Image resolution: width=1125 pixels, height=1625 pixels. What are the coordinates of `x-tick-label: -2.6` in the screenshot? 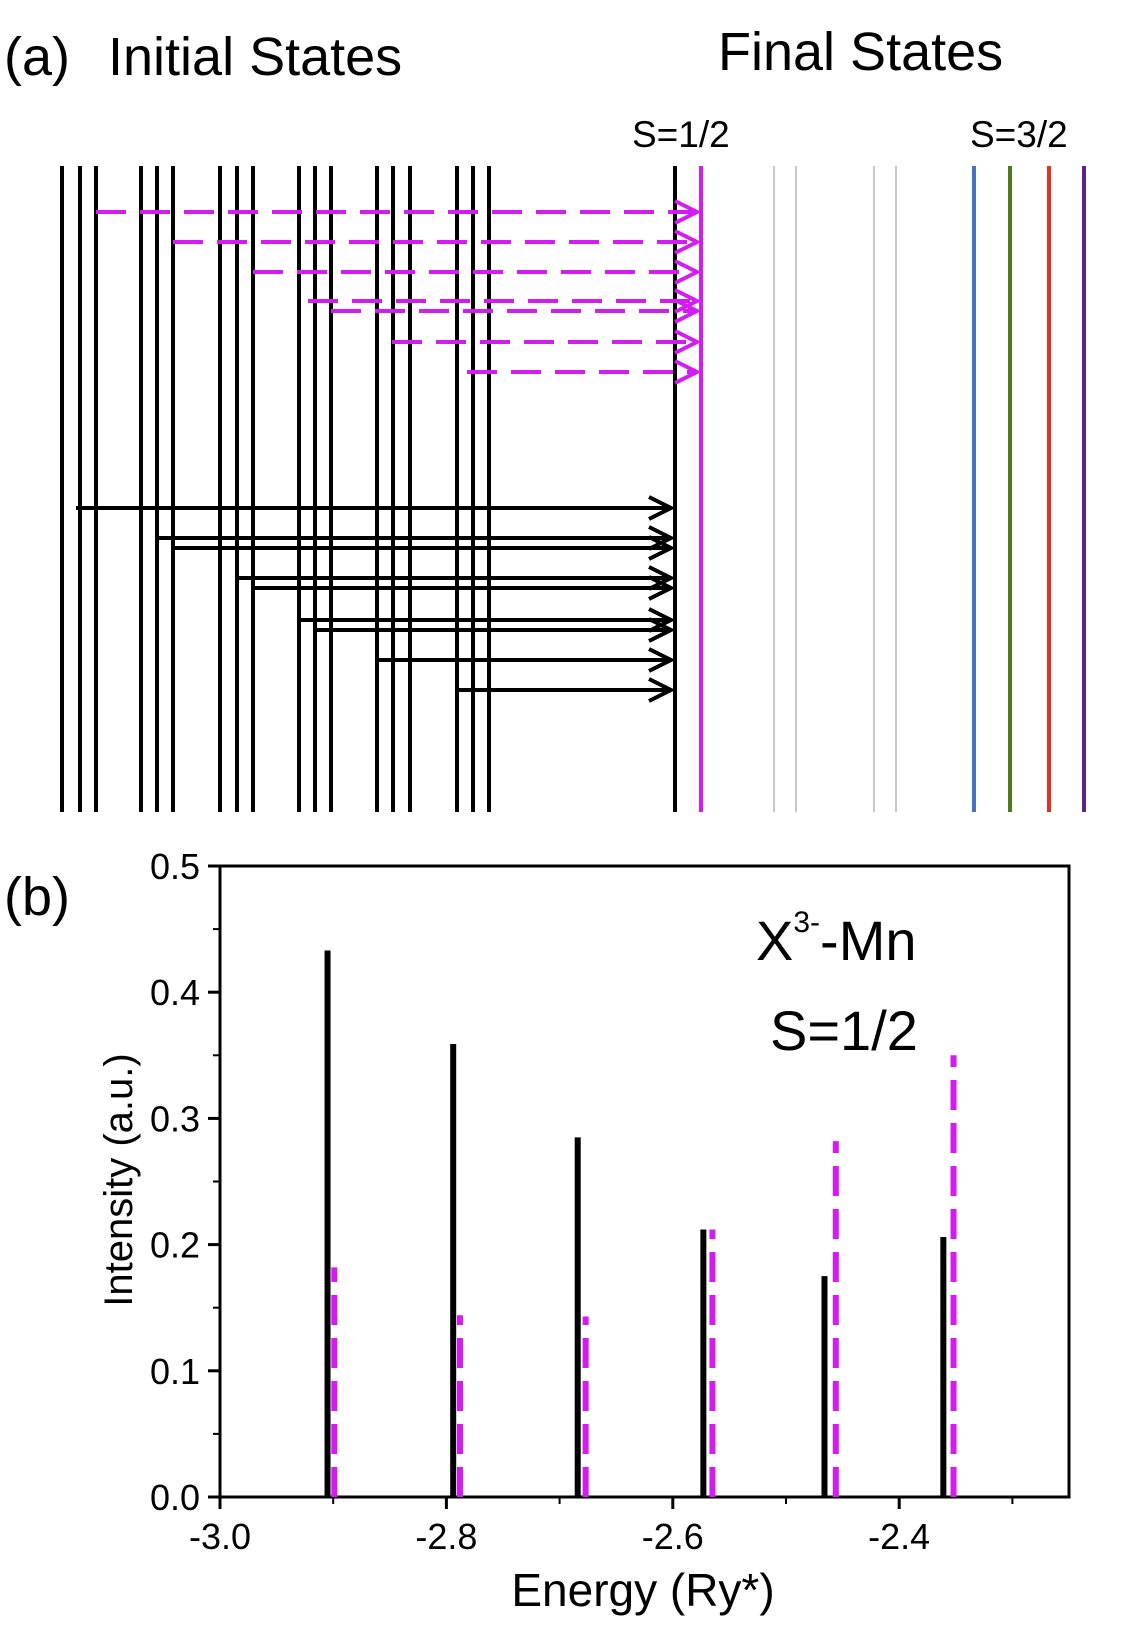 It's located at (673, 1536).